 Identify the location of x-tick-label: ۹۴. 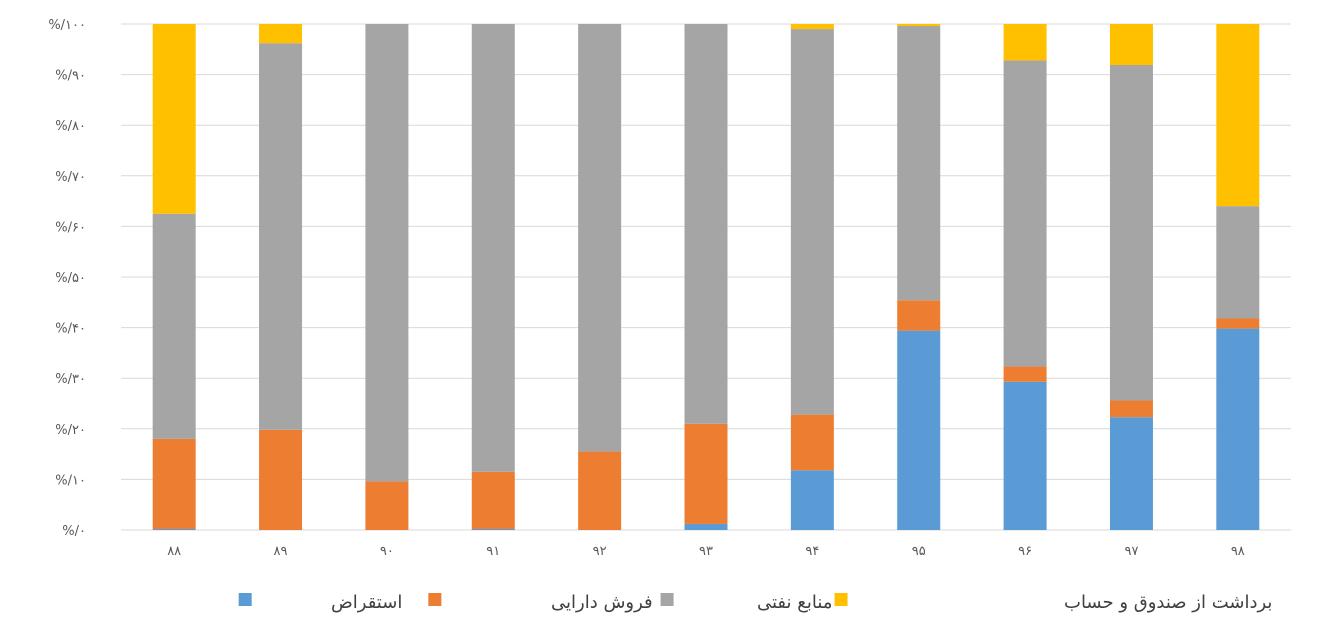
(812, 551).